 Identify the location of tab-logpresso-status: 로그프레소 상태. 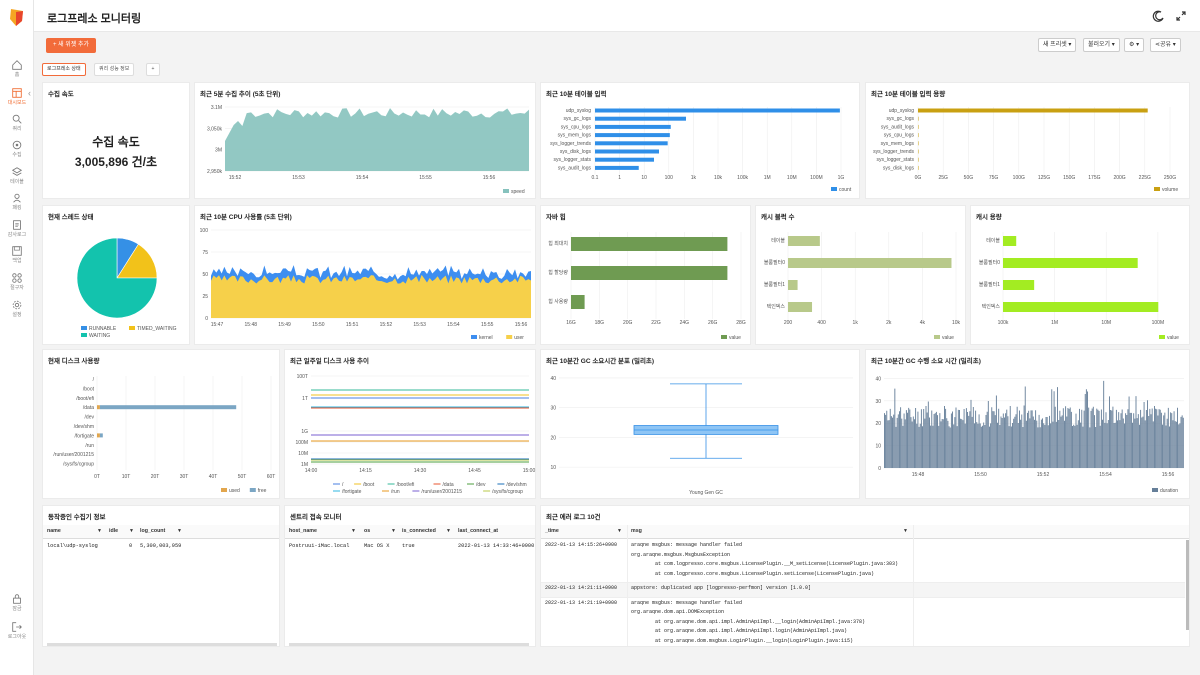
(64, 69).